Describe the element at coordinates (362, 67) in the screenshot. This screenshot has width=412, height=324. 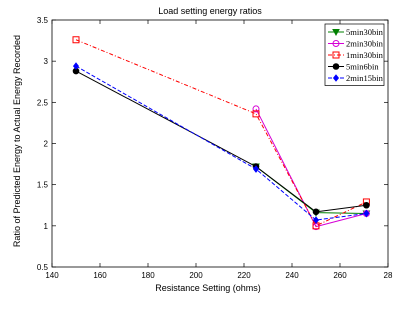
I see `legend-entry: 5min6bin` at that location.